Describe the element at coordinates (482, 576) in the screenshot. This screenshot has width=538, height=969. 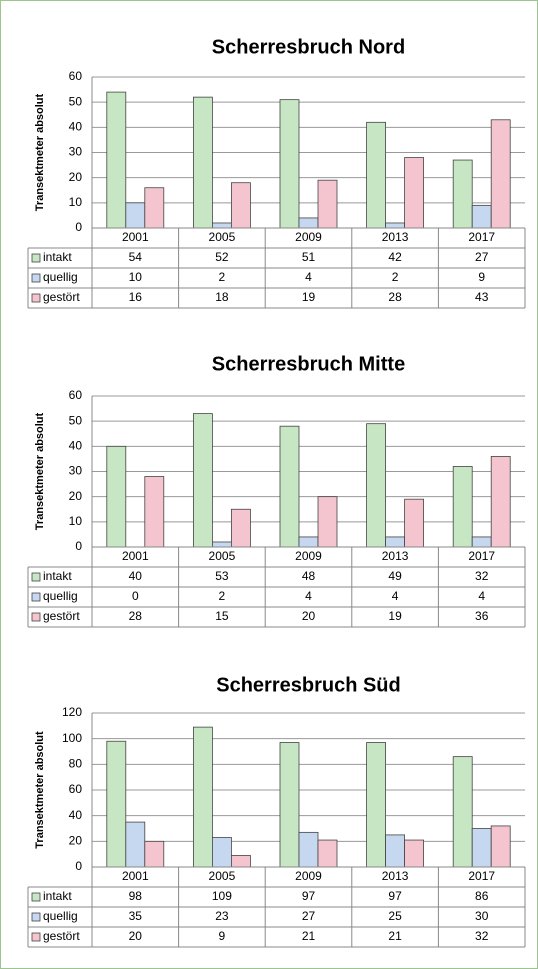
I see `table-value: 32` at that location.